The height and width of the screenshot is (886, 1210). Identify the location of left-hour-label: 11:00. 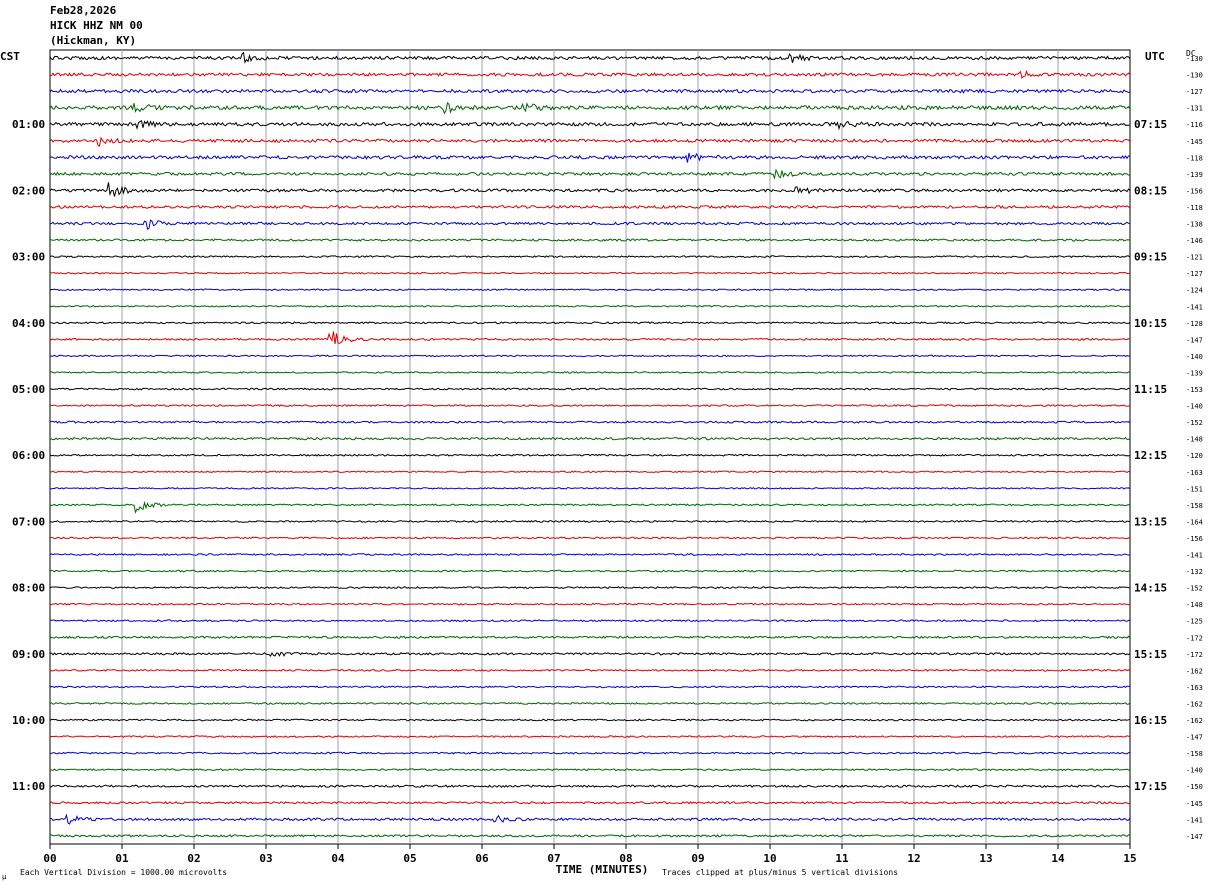
(28, 786).